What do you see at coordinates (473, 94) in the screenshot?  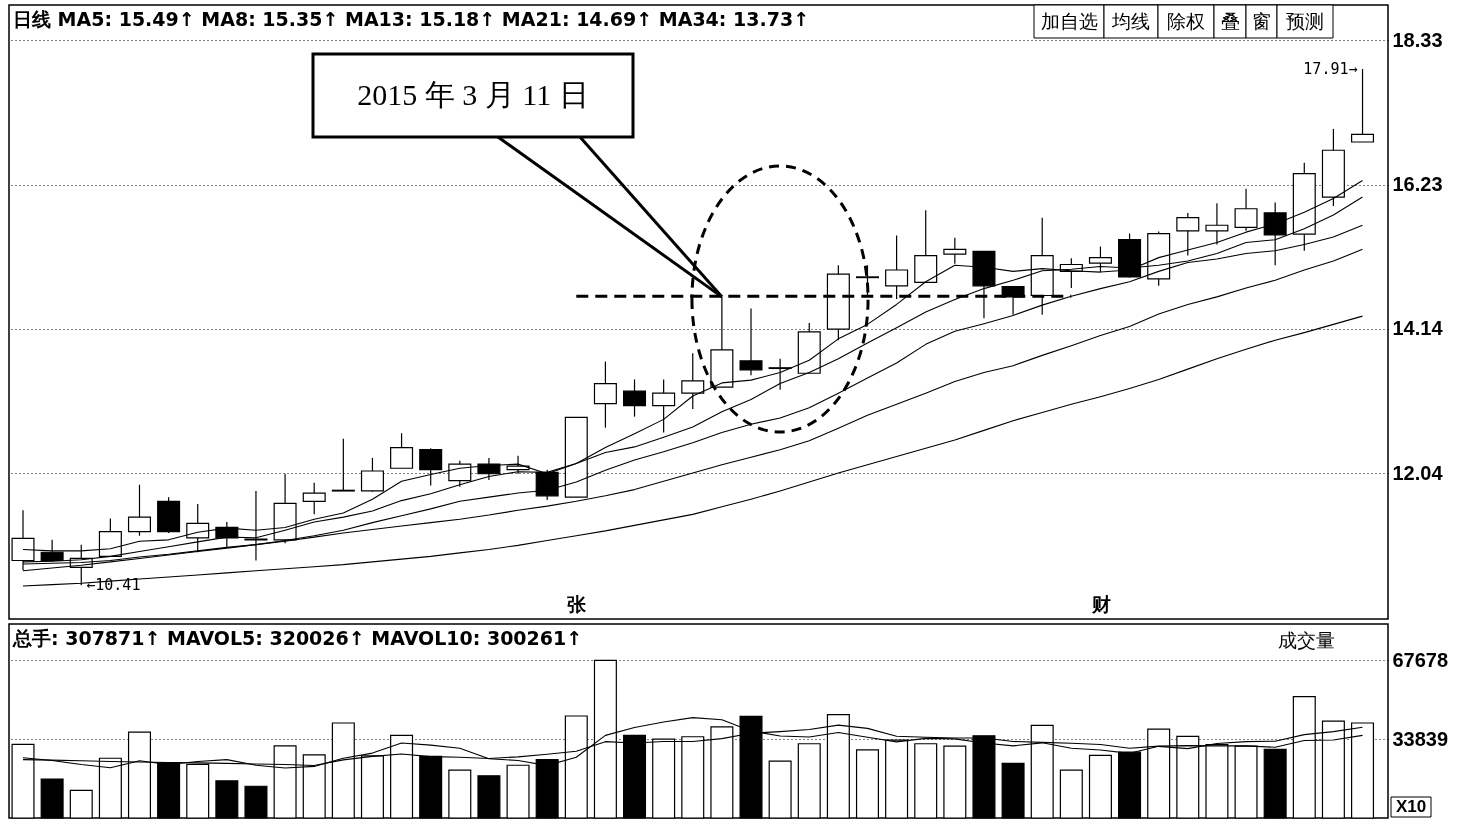 I see `annotation: 2015 年 3 月 11 日` at bounding box center [473, 94].